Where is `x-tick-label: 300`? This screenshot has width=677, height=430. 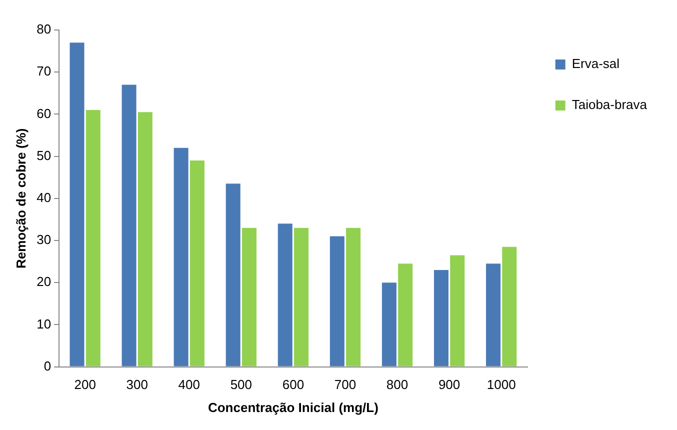
x-tick-label: 300 is located at coordinates (137, 384).